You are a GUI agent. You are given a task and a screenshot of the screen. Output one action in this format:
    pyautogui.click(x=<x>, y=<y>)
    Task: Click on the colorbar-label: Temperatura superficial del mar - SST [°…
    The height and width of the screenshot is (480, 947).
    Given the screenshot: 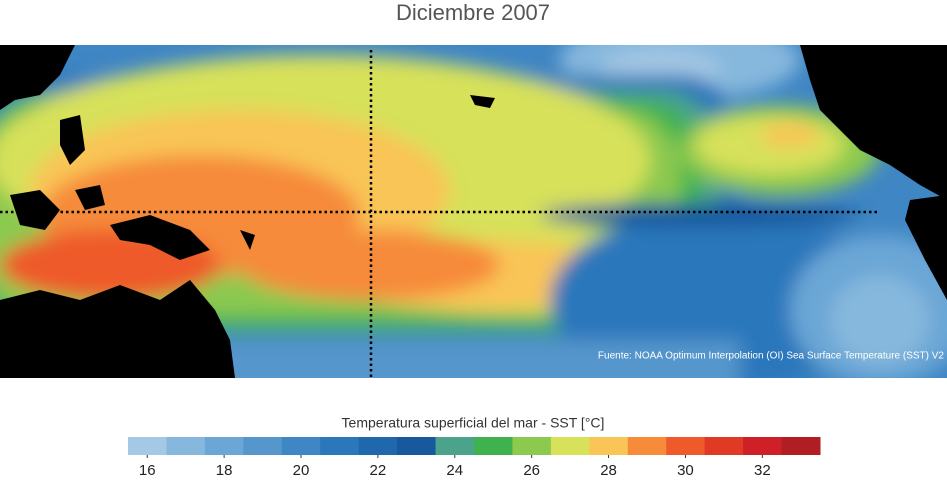 What is the action you would take?
    pyautogui.click(x=473, y=423)
    